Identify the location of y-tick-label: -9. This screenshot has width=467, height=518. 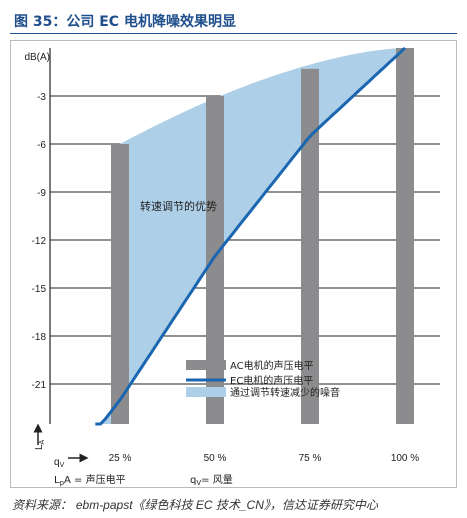
(41, 193).